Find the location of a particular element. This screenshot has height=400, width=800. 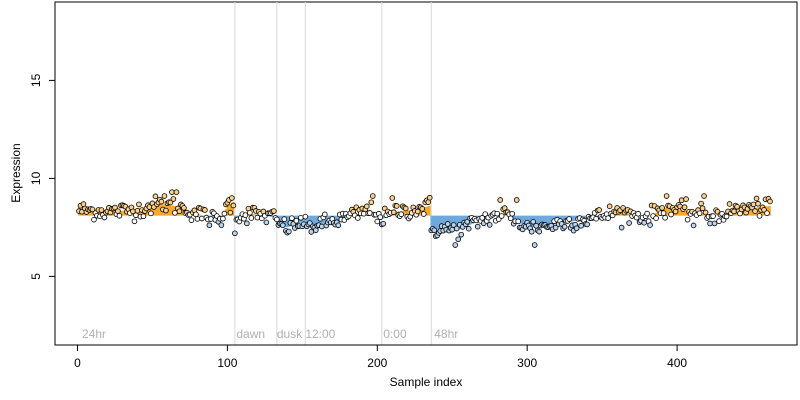

y-tick-label: 10 is located at coordinates (36, 178).